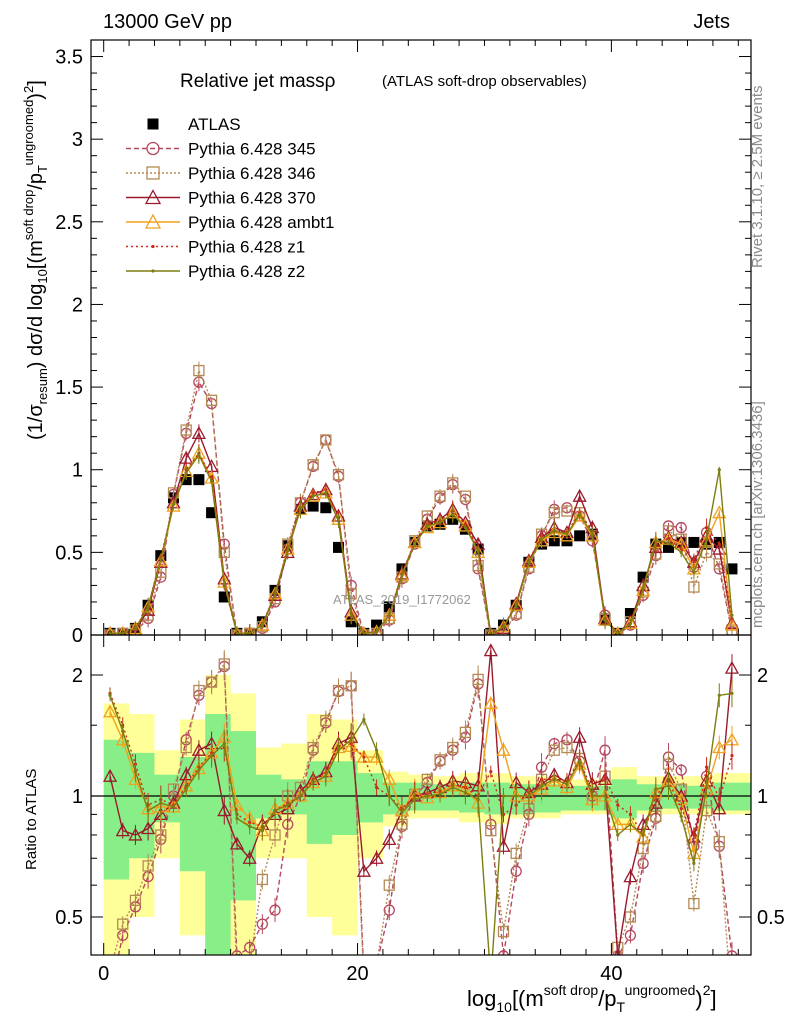 Image resolution: width=786 pixels, height=1024 pixels. Describe the element at coordinates (402, 599) in the screenshot. I see `watermark-text: ATLAS_2019_I1772062` at that location.